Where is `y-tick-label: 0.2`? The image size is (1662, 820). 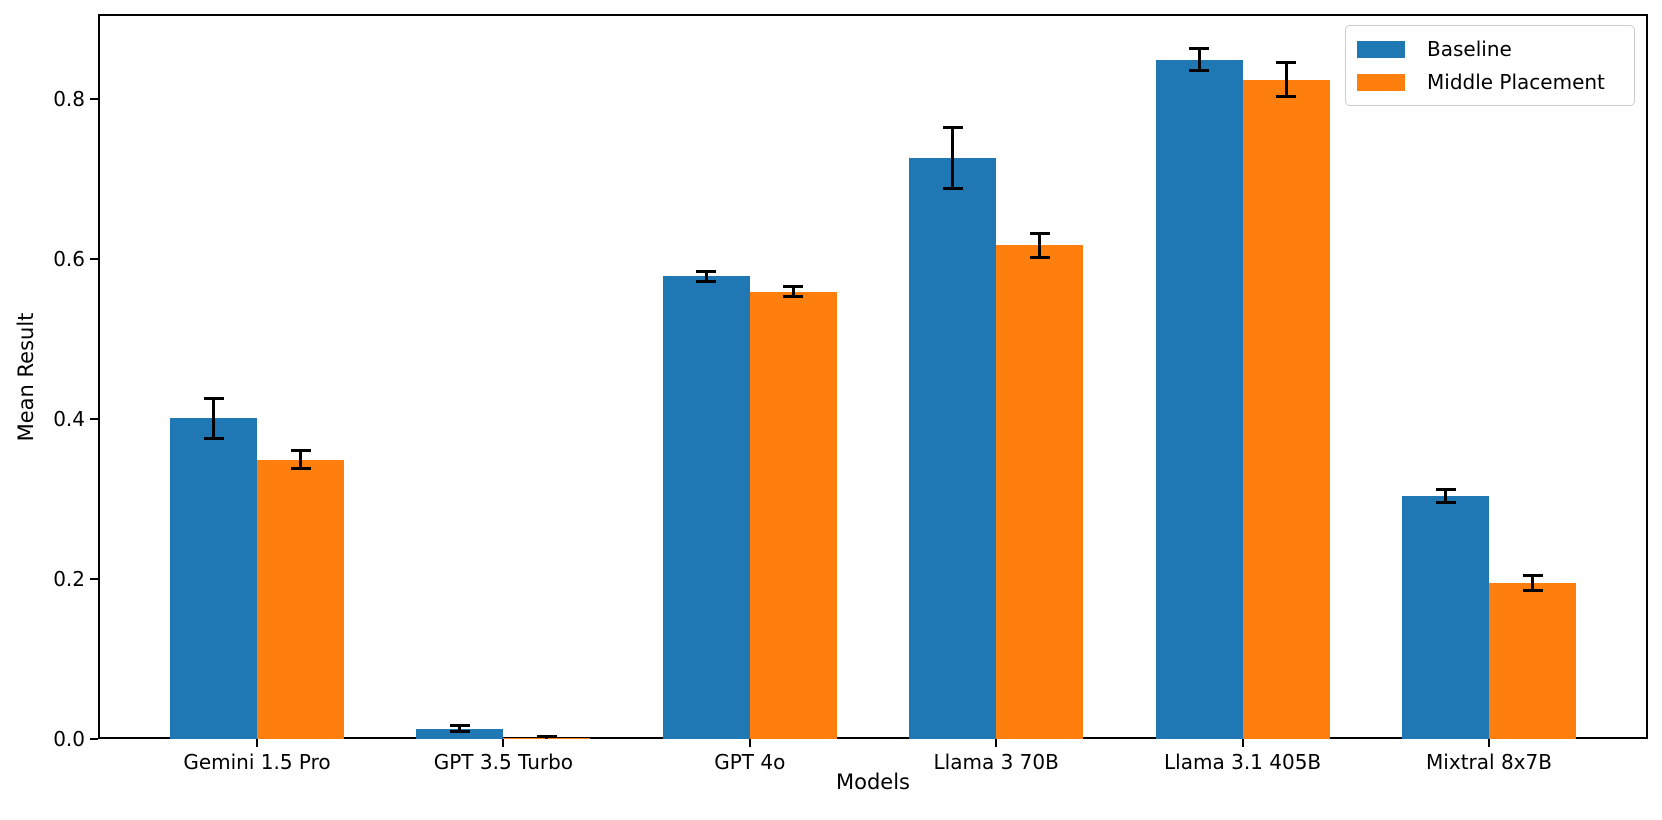 y-tick-label: 0.2 is located at coordinates (69, 578).